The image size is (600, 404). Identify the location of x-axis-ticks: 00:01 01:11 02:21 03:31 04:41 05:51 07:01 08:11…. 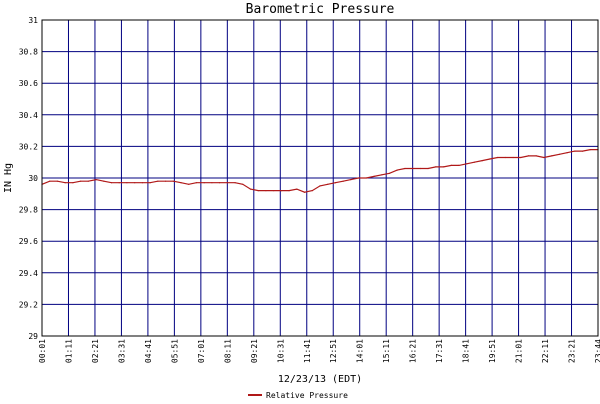
(319, 351).